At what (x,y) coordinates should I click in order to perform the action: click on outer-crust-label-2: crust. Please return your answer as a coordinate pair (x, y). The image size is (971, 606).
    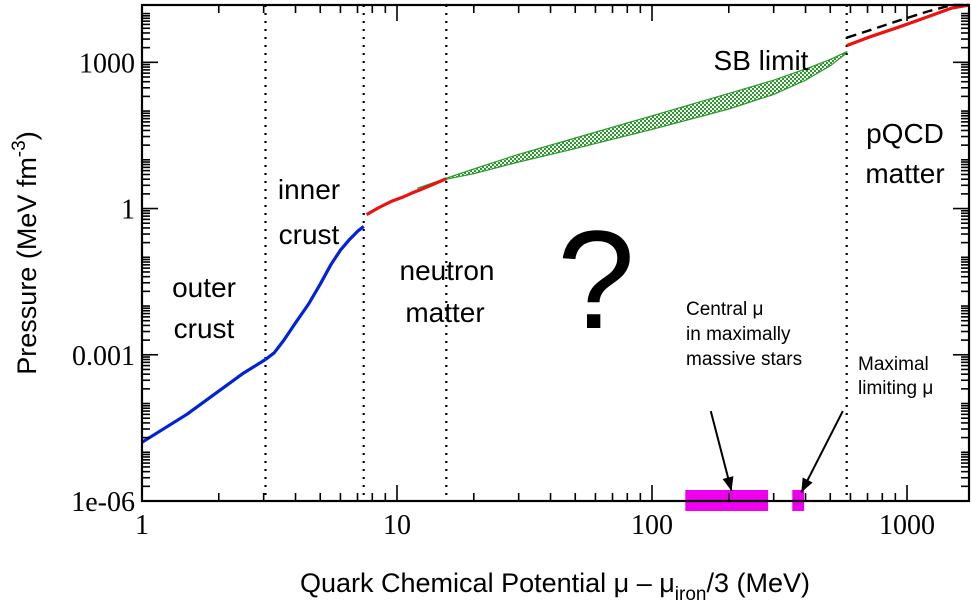
    Looking at the image, I should click on (204, 328).